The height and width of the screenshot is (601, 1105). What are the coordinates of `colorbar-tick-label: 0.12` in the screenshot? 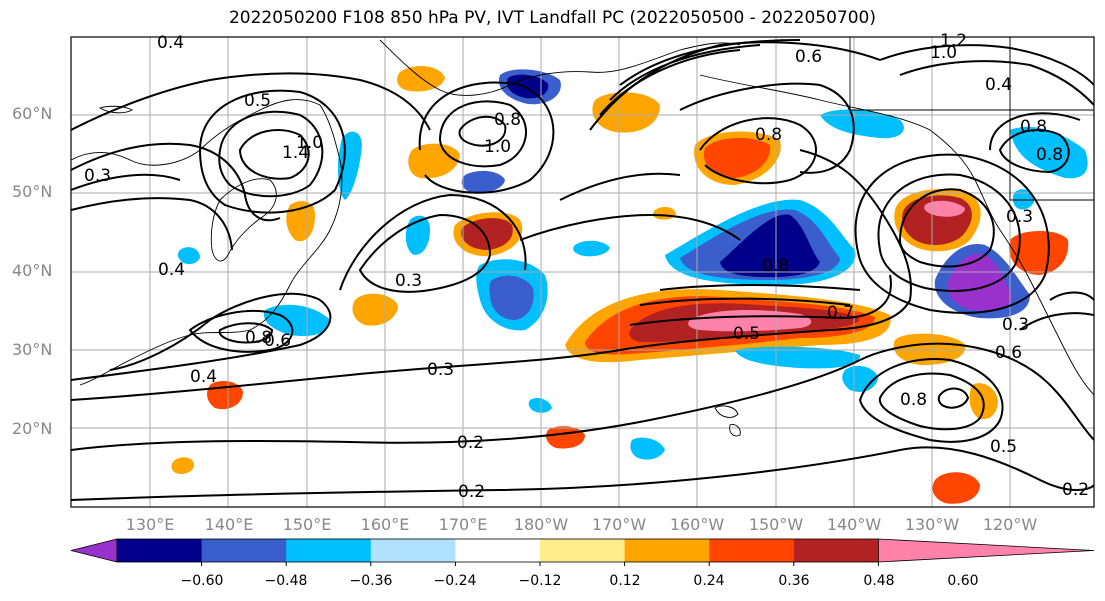 It's located at (625, 581).